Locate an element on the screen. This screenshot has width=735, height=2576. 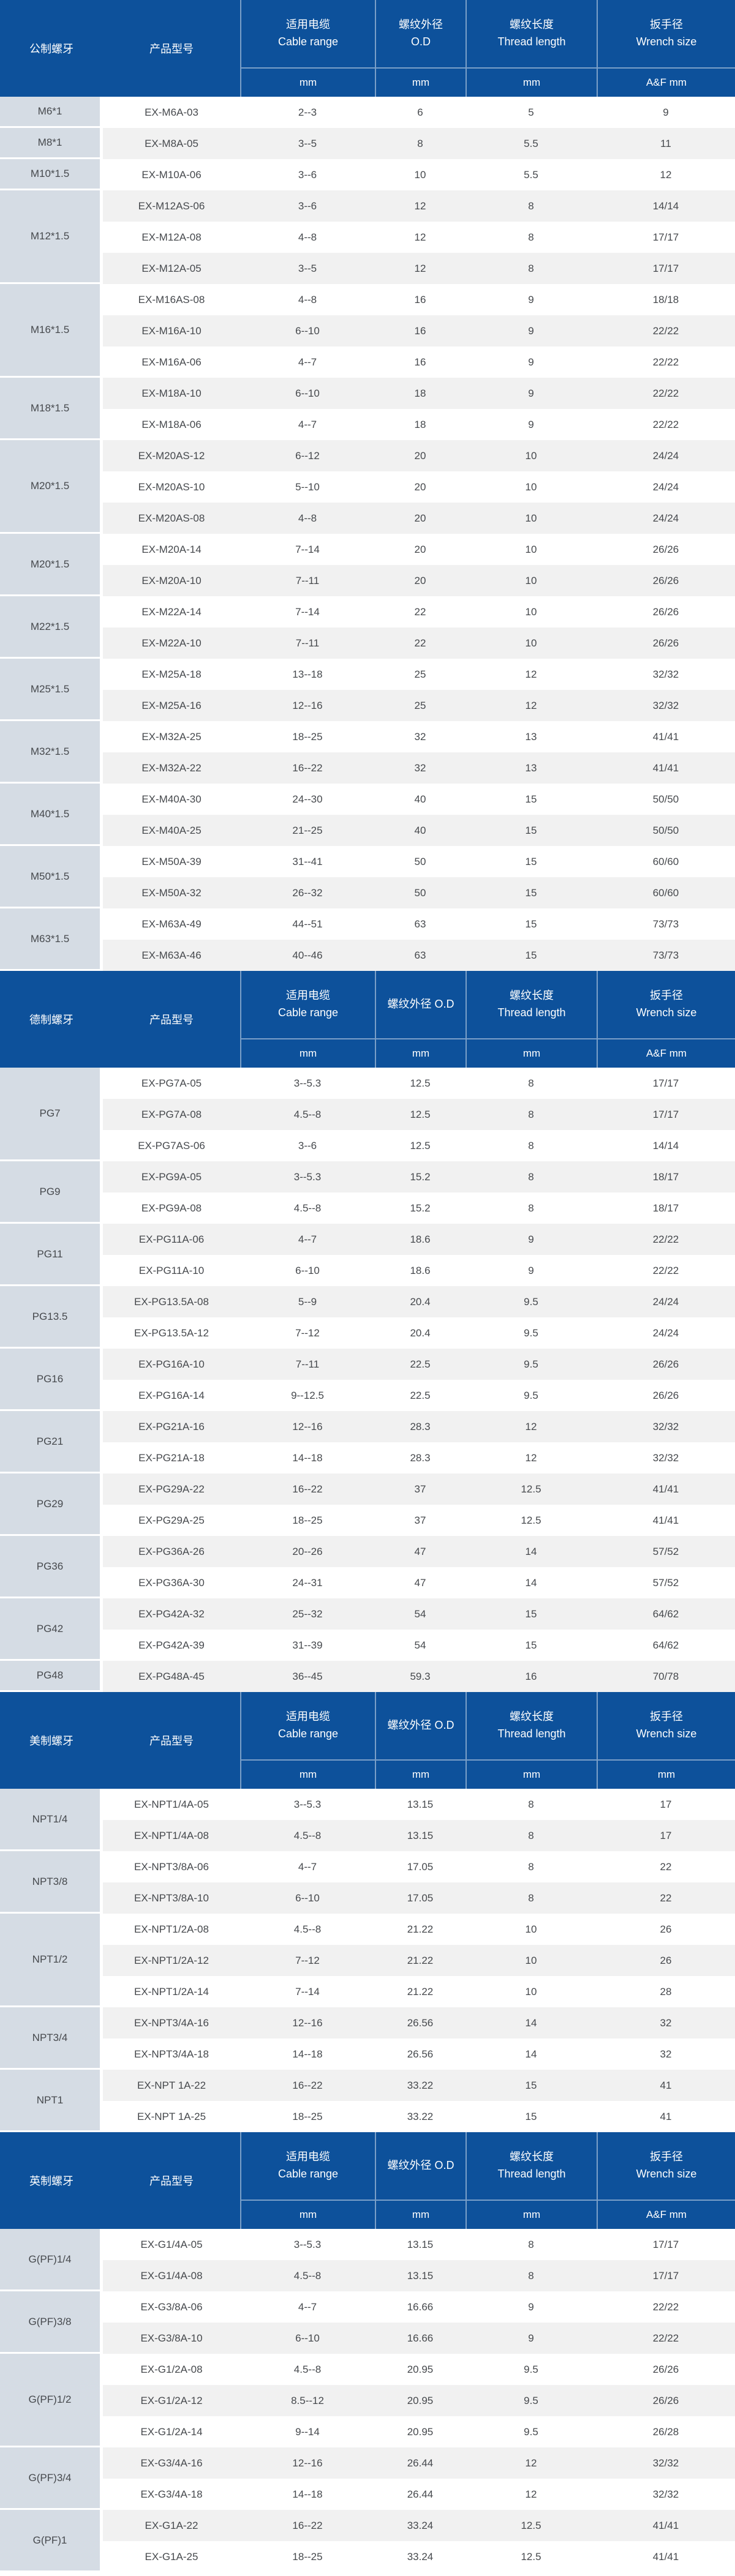
table-row: EX-PG16A-10 7--11 22.5 9.5 26/26 is located at coordinates (419, 1365).